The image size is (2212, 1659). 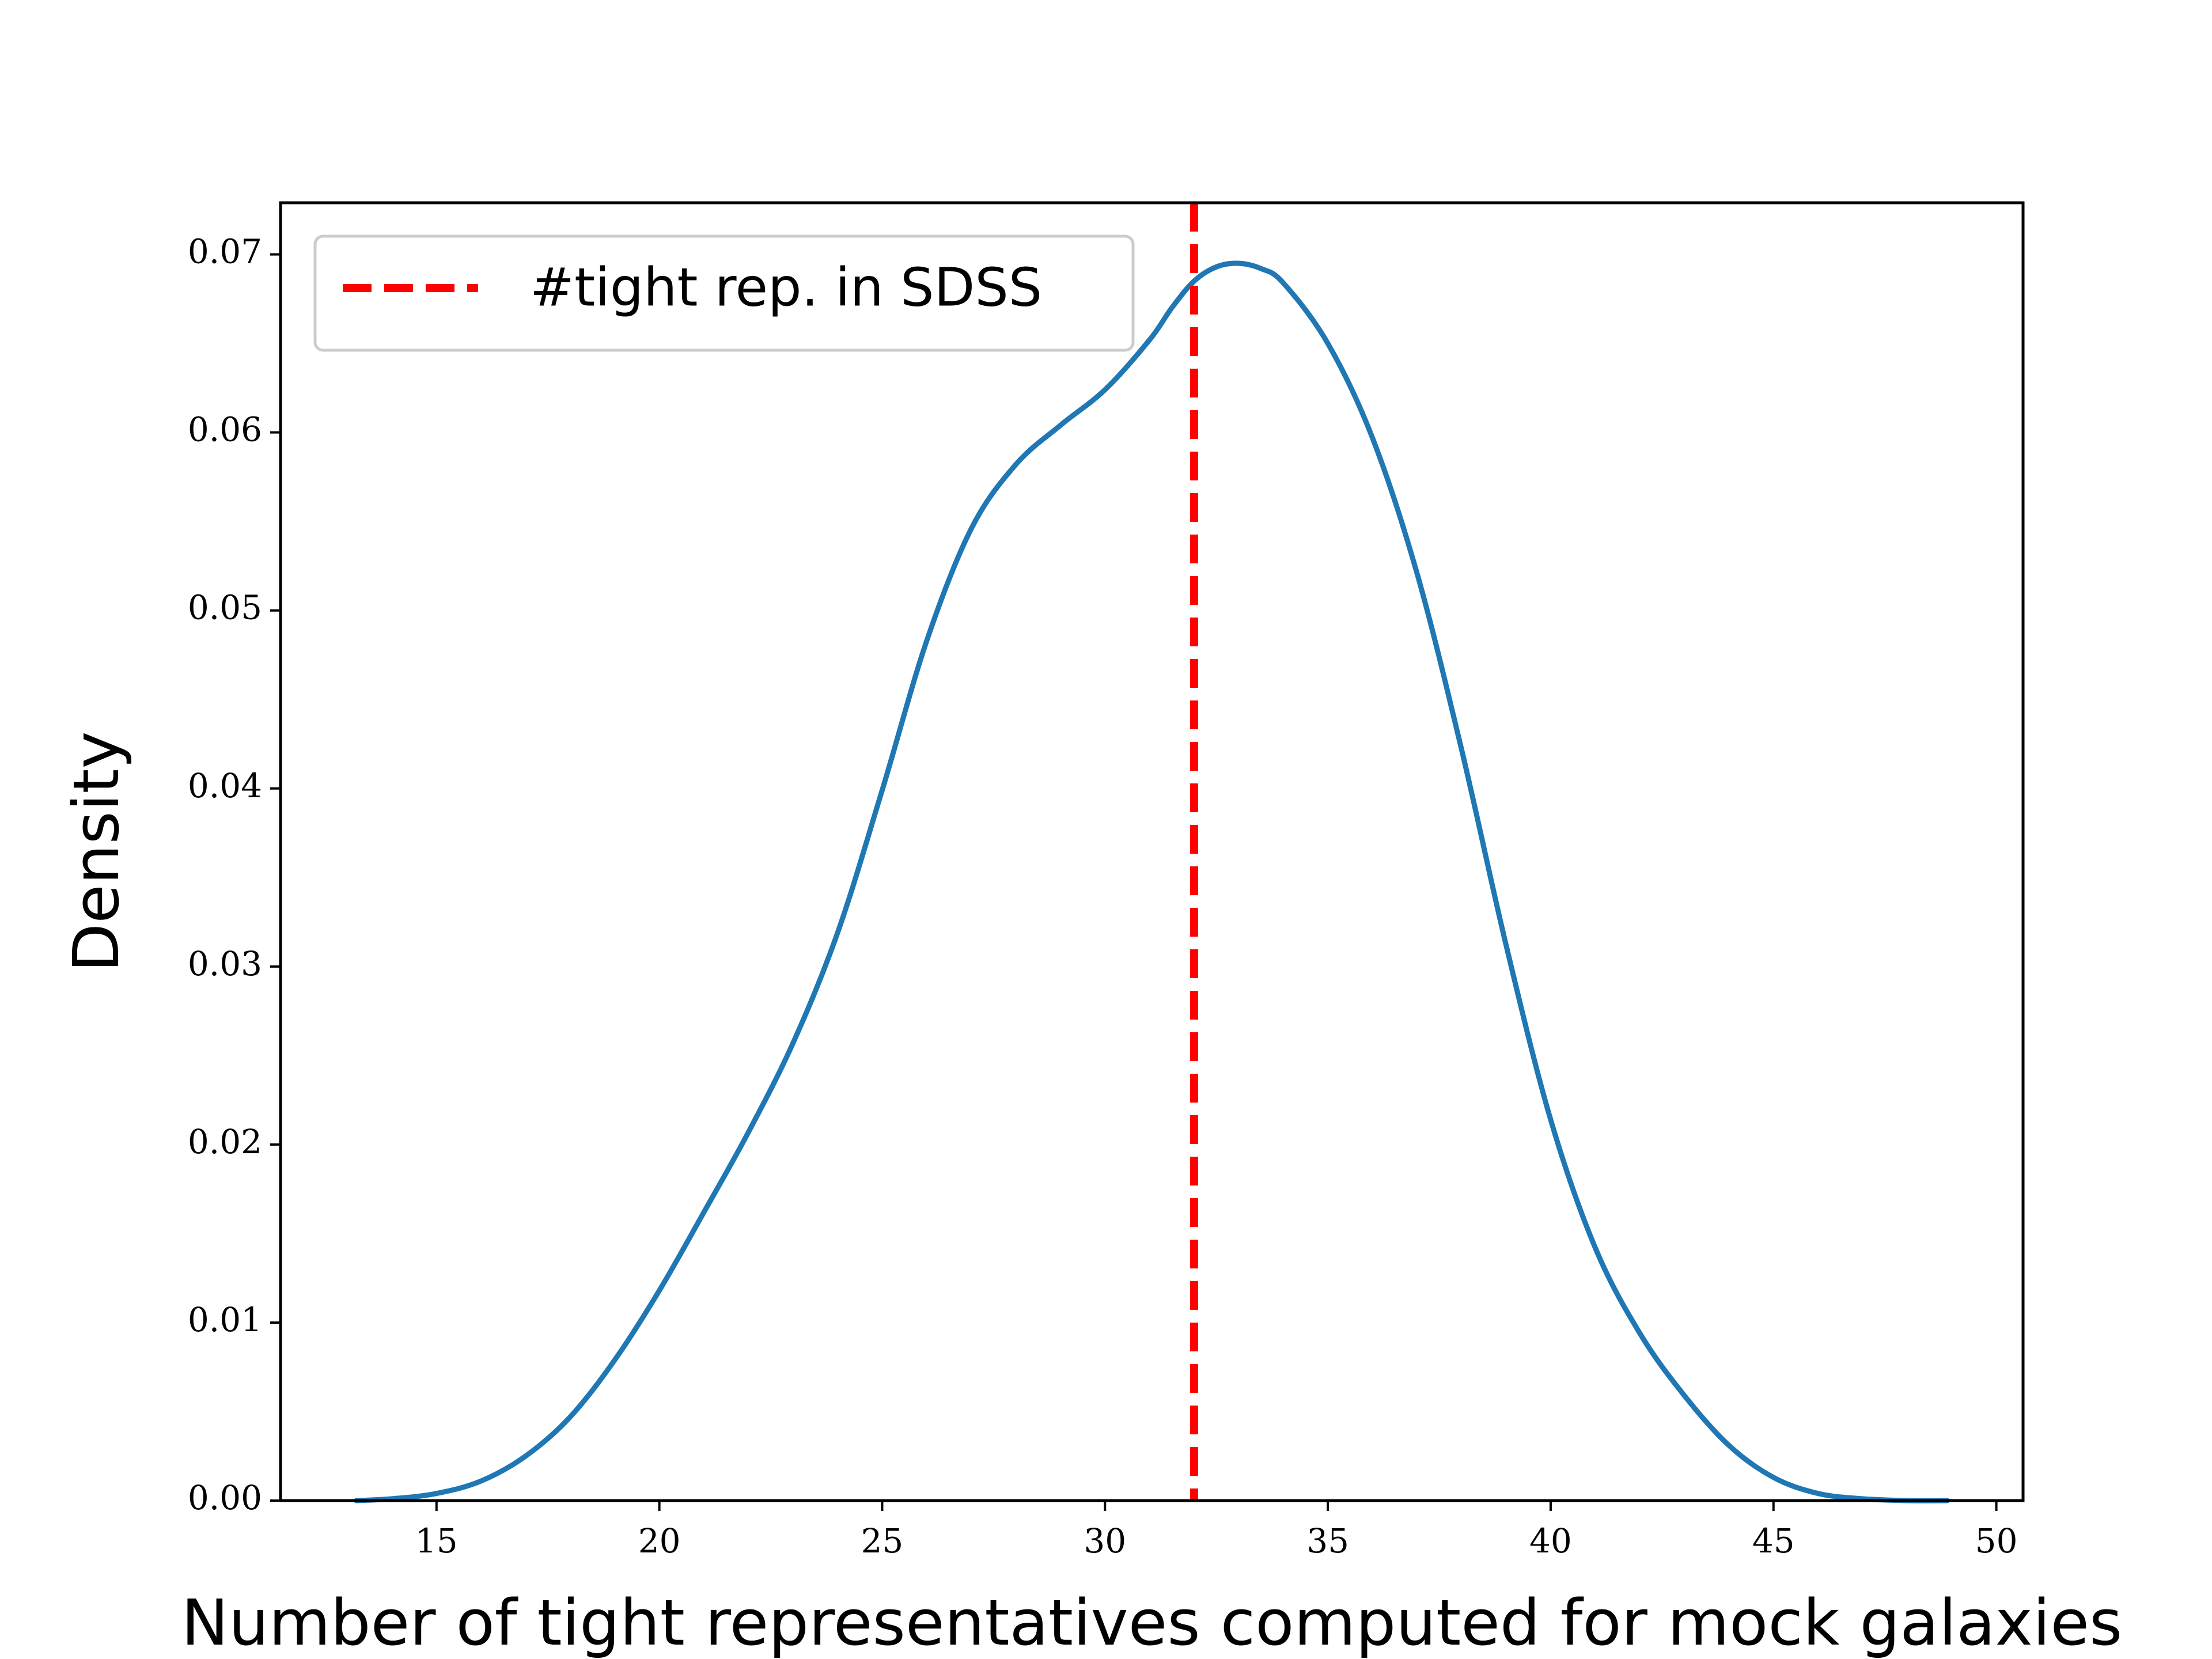 I want to click on x-tick-label: 15, so click(x=436, y=1540).